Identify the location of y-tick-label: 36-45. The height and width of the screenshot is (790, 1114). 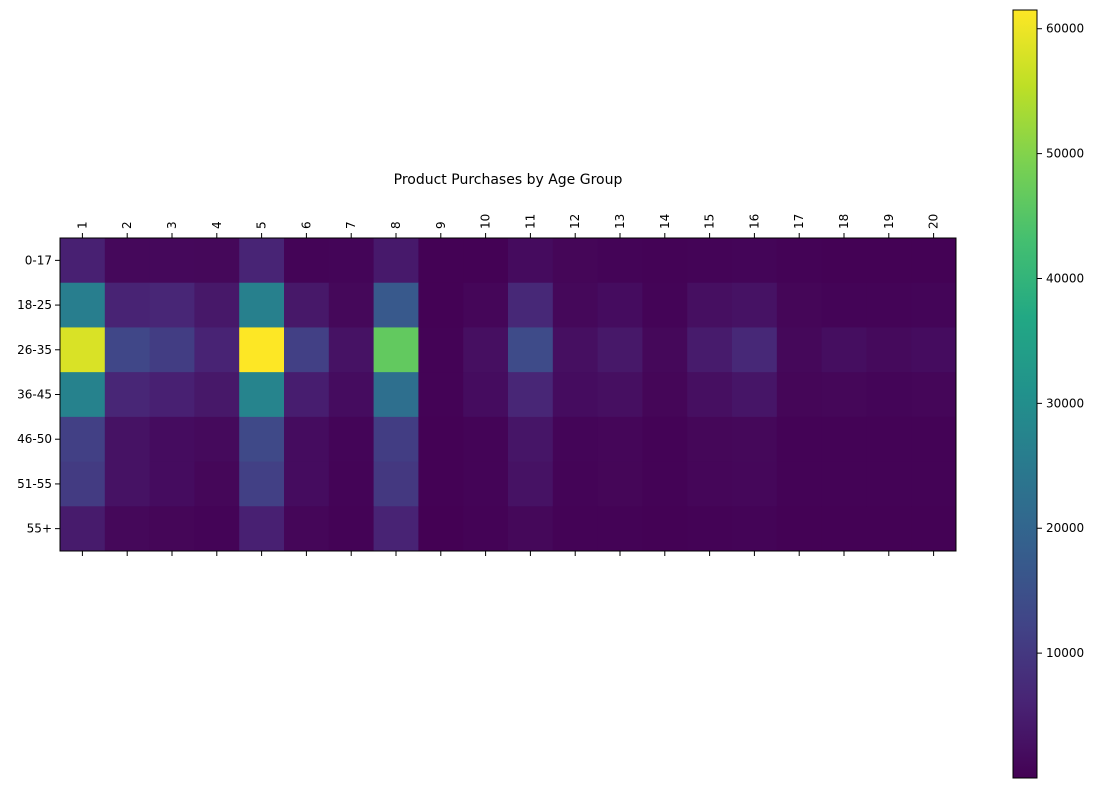
(34, 395).